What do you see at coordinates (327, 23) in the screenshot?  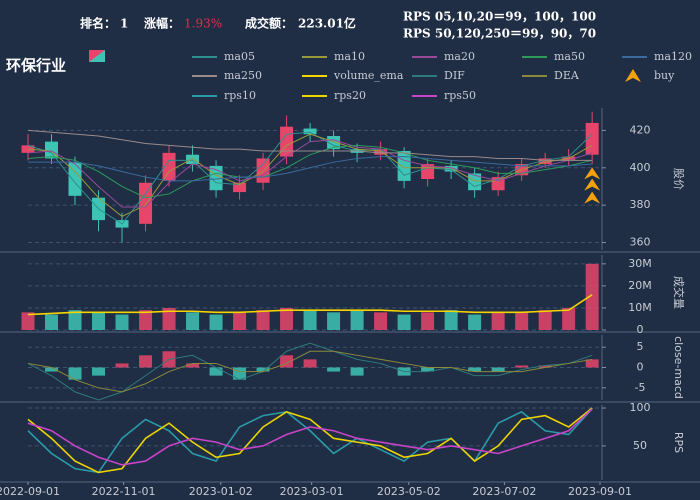 I see `amount: 223.01亿` at bounding box center [327, 23].